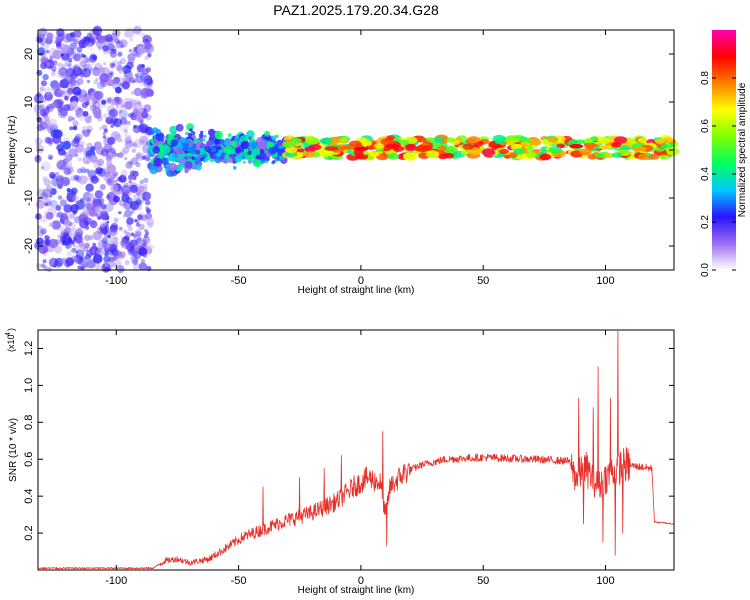 This screenshot has height=600, width=750. What do you see at coordinates (29, 54) in the screenshot?
I see `y-tick-label: 20` at bounding box center [29, 54].